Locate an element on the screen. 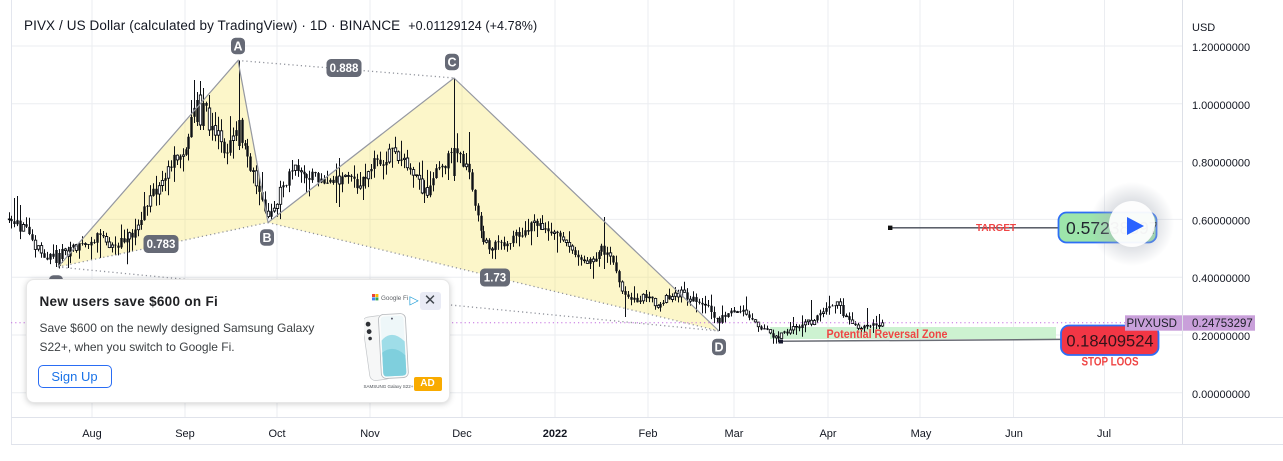 The image size is (1283, 461). svg-text: Jul is located at coordinates (1104, 434).